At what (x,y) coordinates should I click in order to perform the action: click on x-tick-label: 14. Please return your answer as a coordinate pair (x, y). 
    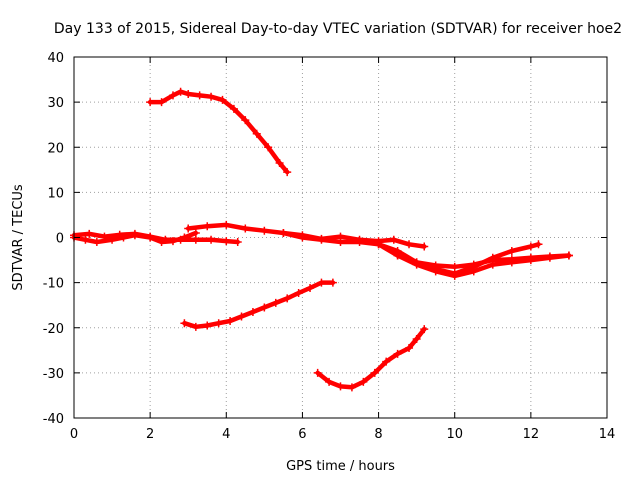
    Looking at the image, I should click on (607, 434).